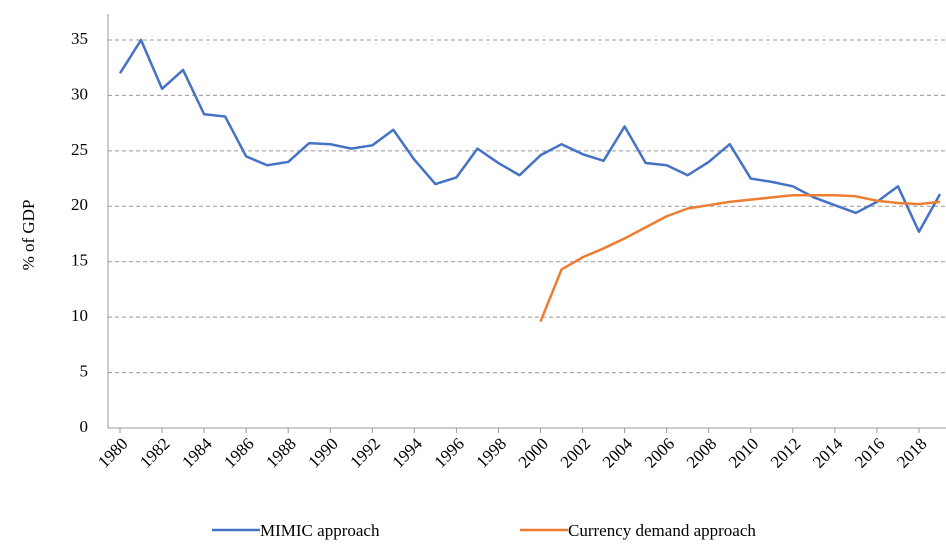 The height and width of the screenshot is (548, 946). What do you see at coordinates (79, 315) in the screenshot?
I see `y-tick-label: 10` at bounding box center [79, 315].